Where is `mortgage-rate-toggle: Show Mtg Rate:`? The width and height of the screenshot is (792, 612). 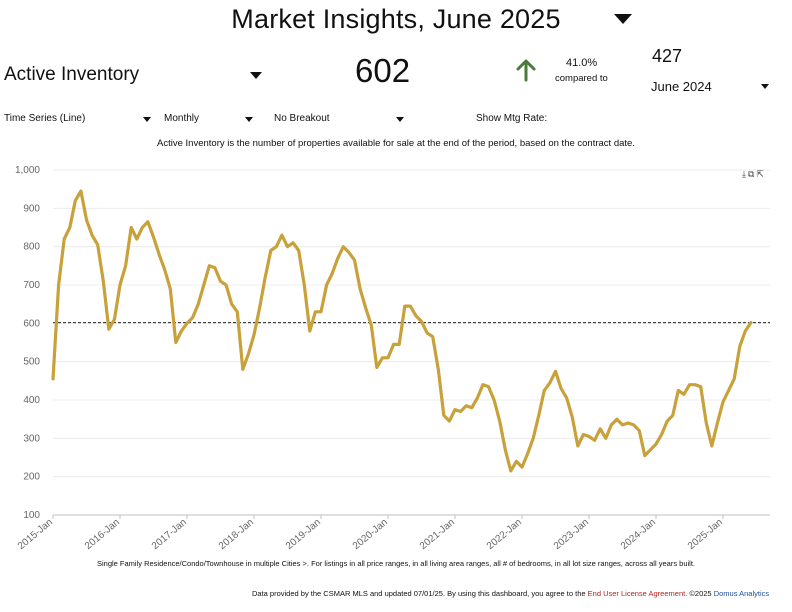
mortgage-rate-toggle: Show Mtg Rate: is located at coordinates (512, 118).